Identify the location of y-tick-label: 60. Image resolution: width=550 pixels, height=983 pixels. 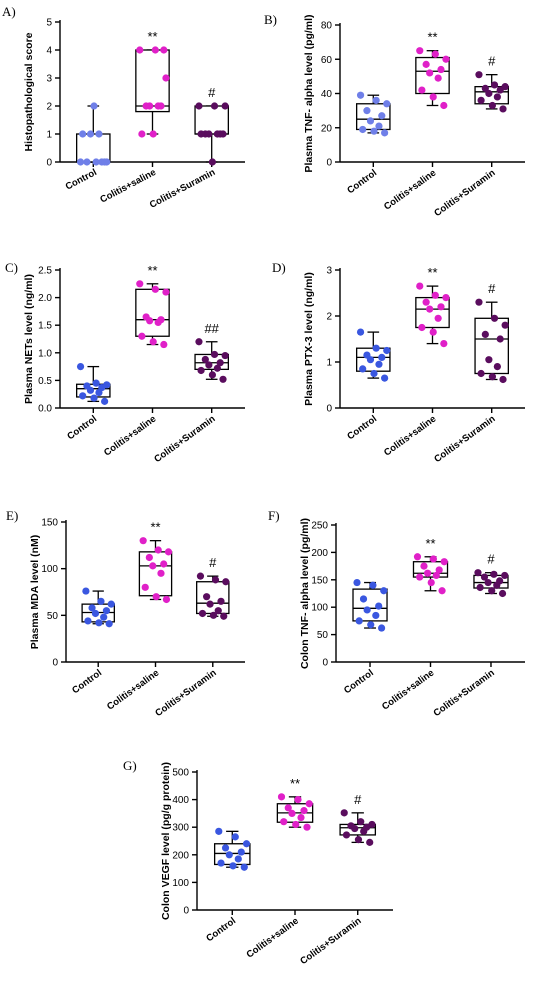
(327, 60).